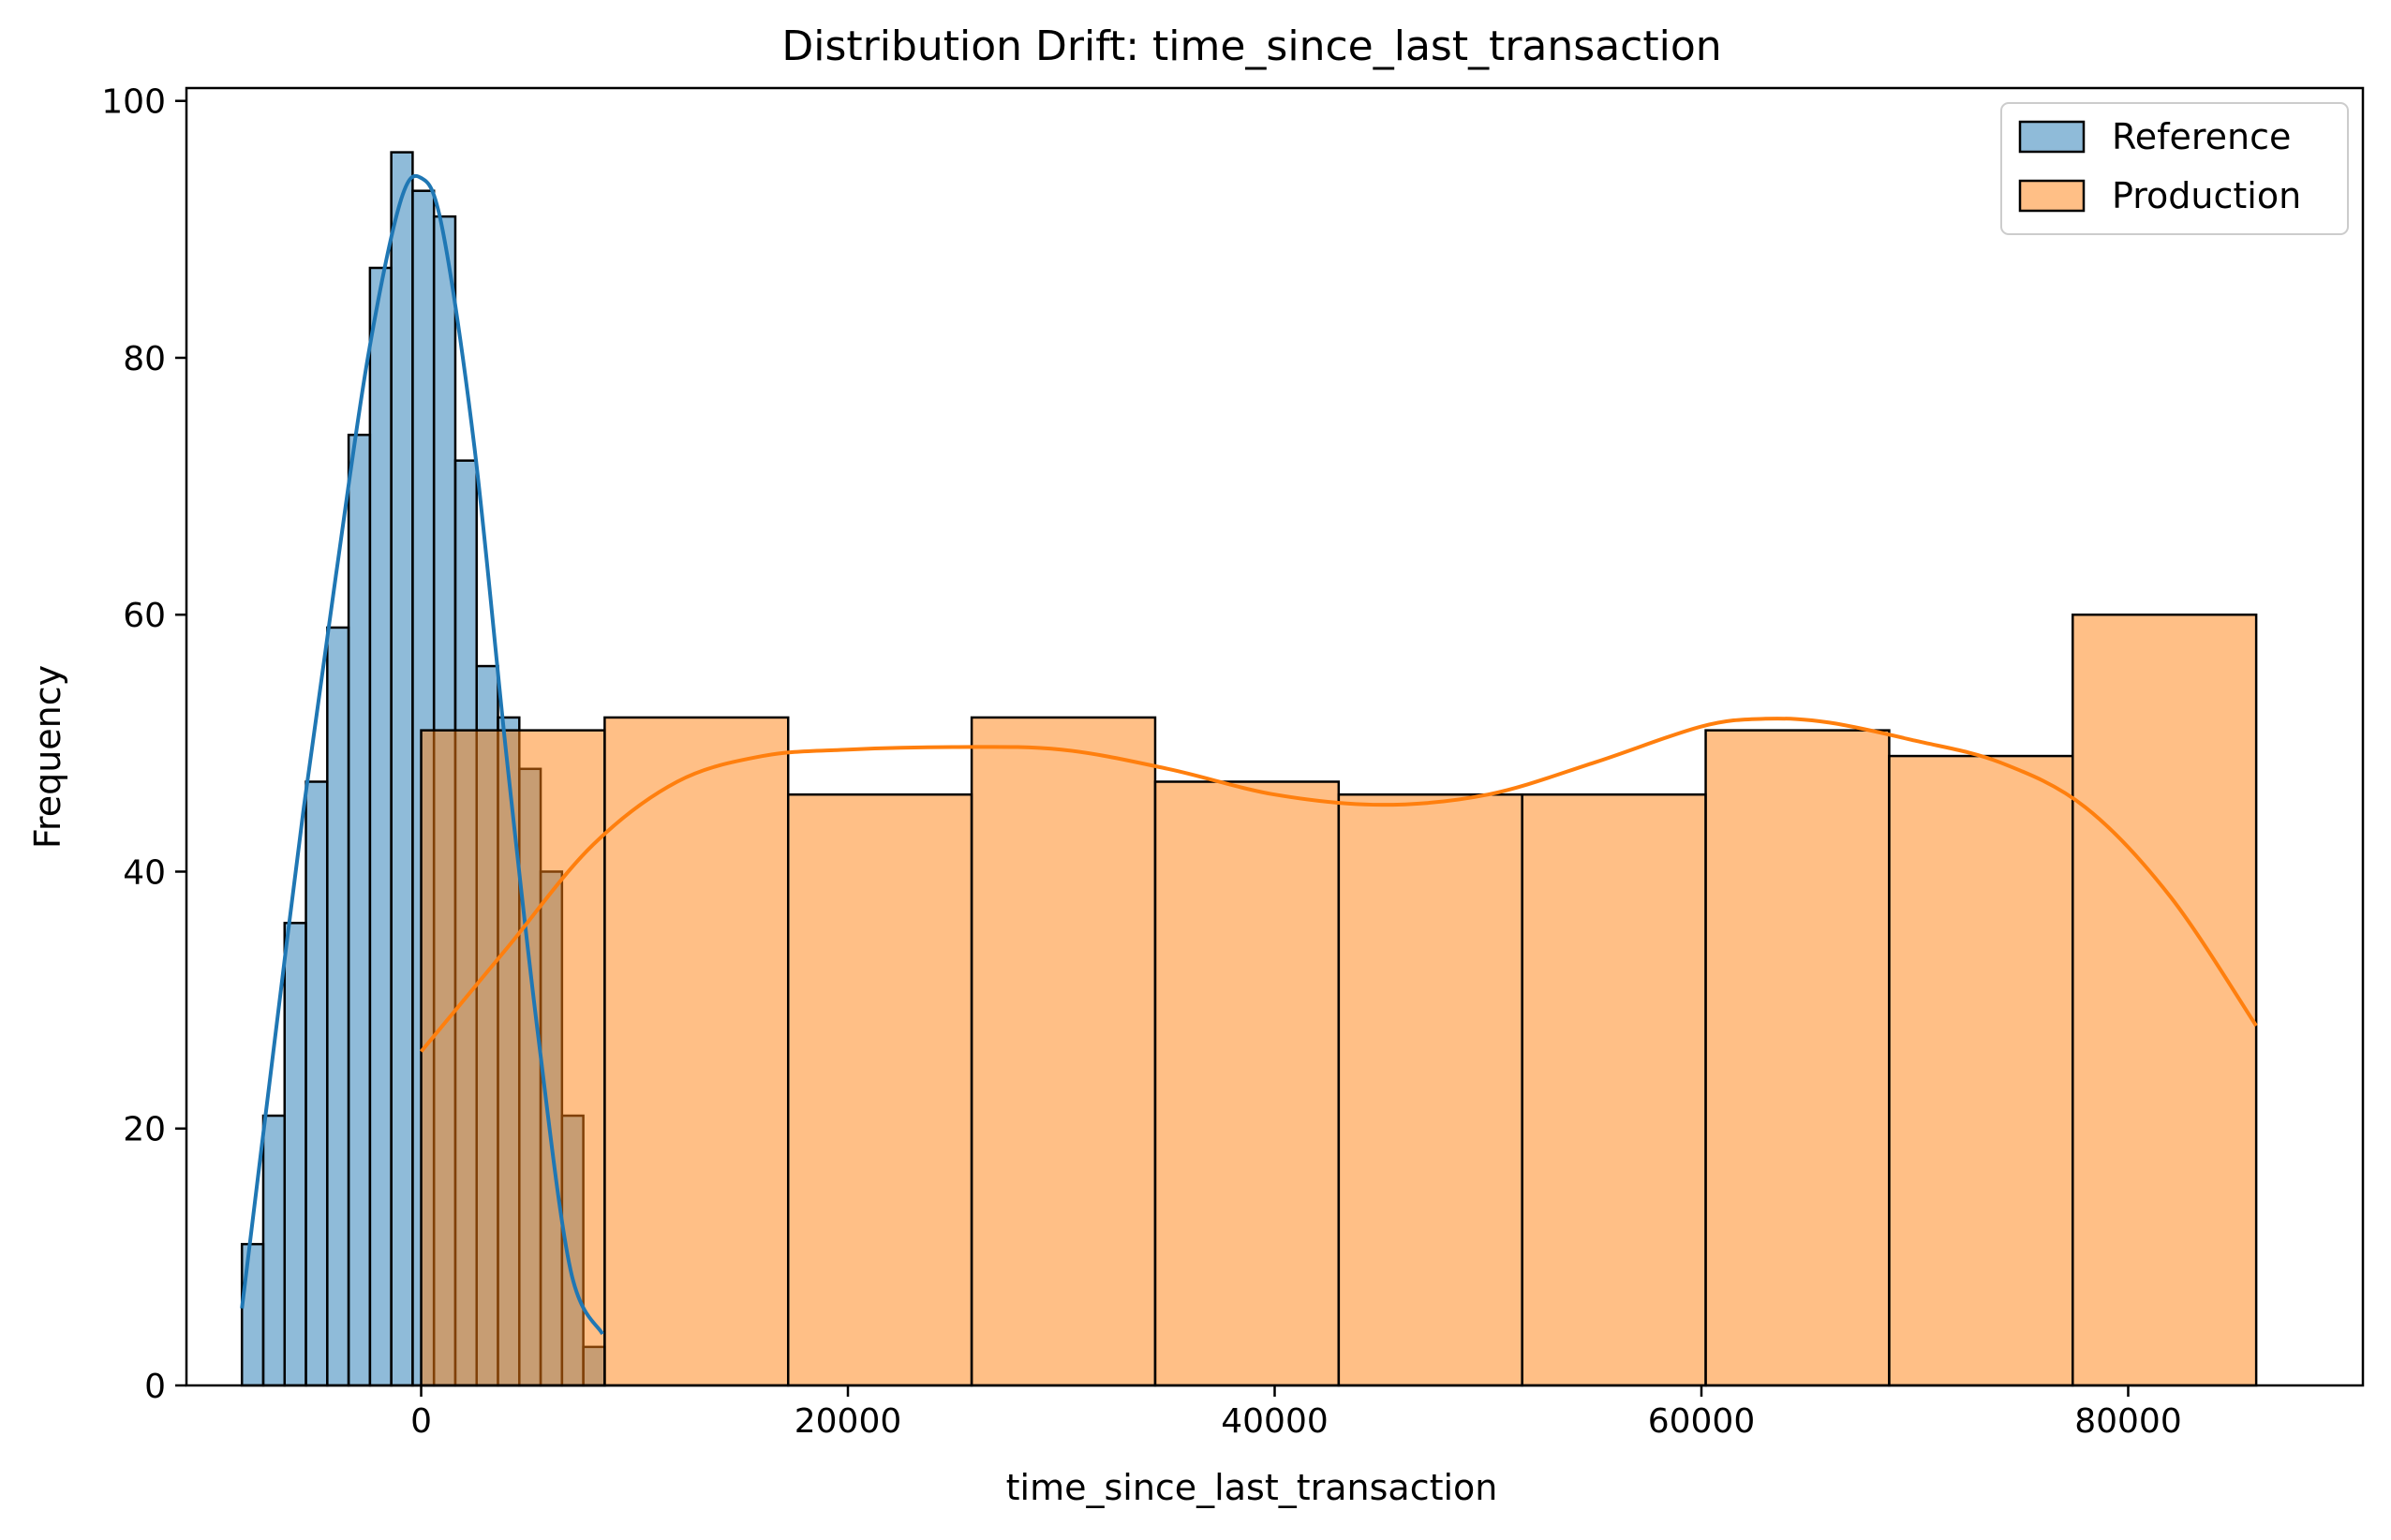  Describe the element at coordinates (47, 757) in the screenshot. I see `y-axis-label: Frequency` at that location.